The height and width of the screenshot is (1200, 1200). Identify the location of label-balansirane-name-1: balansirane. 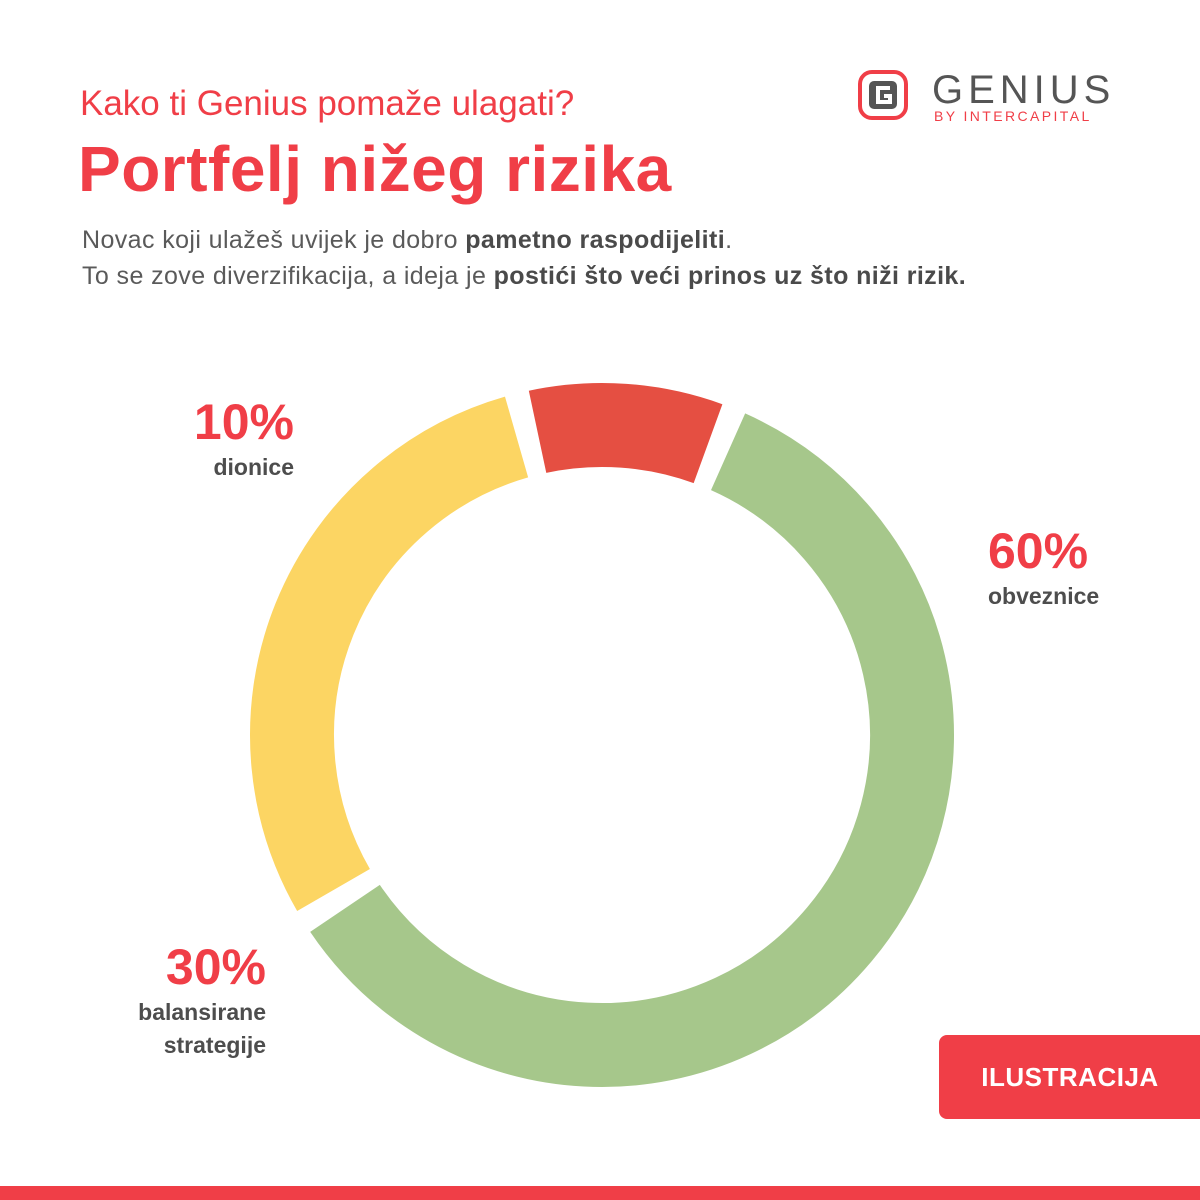
(202, 1012).